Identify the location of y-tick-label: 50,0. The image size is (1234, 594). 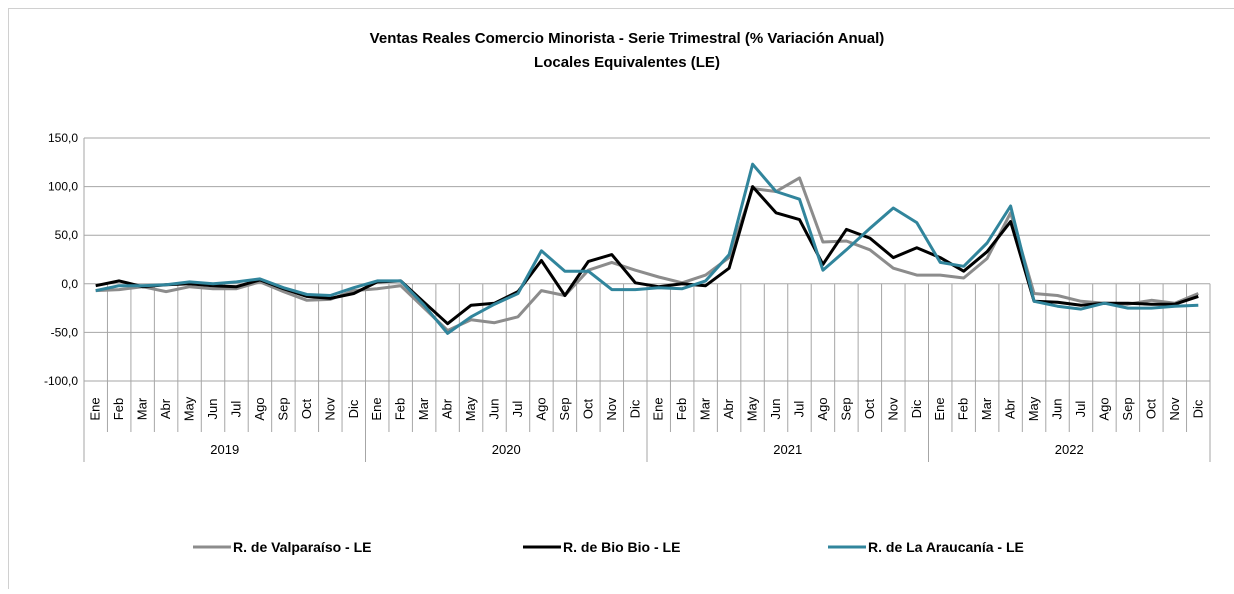
(67, 235).